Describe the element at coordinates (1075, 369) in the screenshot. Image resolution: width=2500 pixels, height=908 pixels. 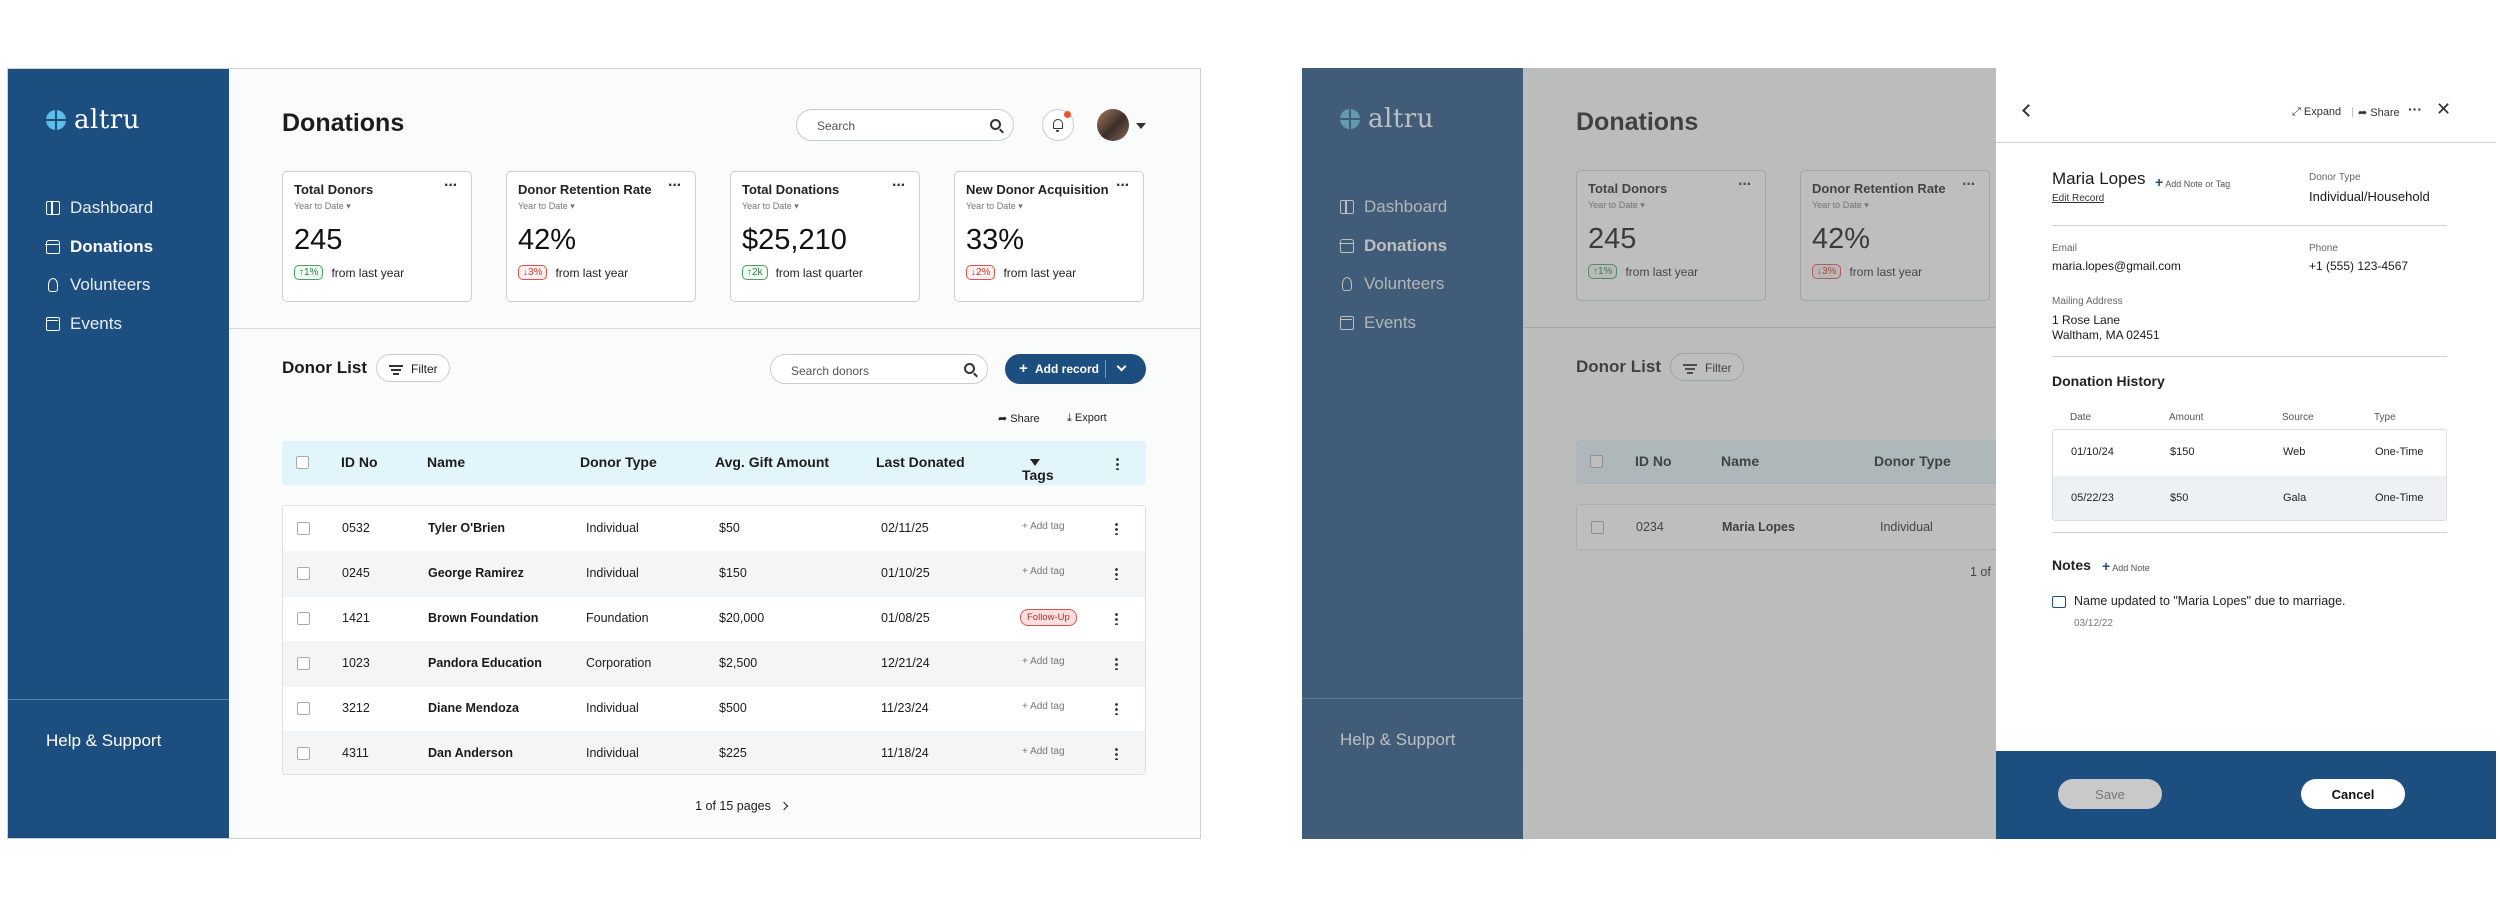
I see `add-record-button: + Add record` at that location.